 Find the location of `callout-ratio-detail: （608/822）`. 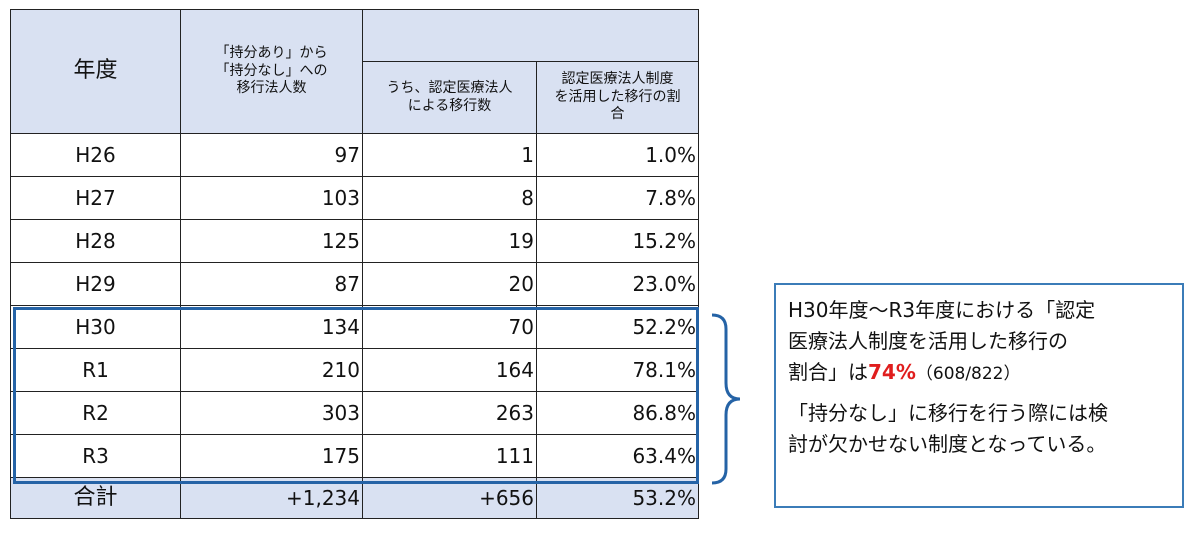

callout-ratio-detail: （608/822） is located at coordinates (968, 374).